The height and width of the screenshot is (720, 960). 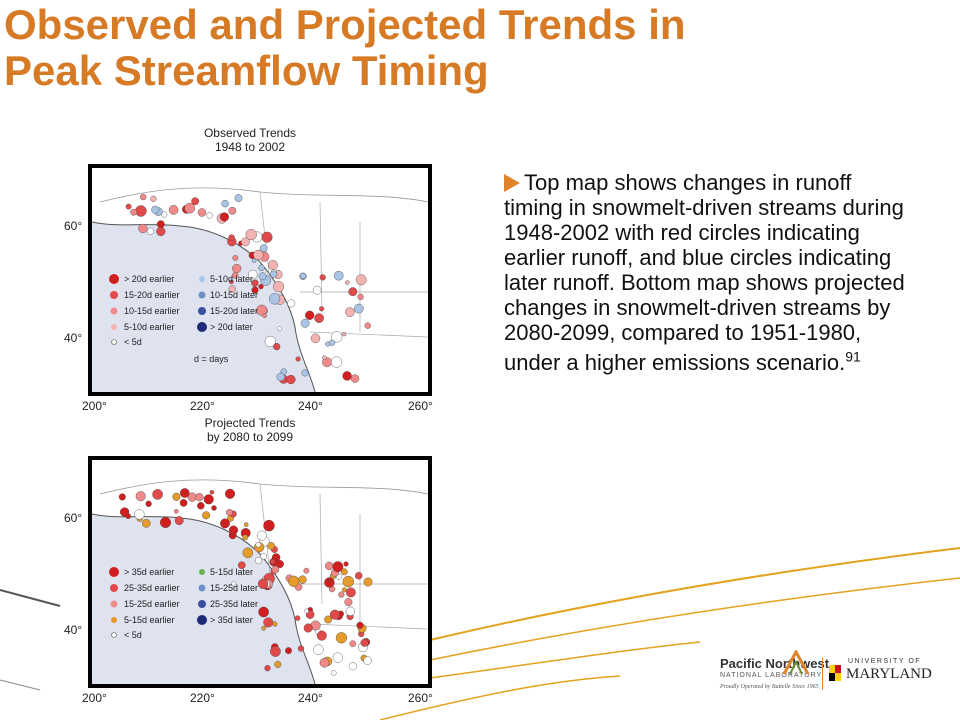 What do you see at coordinates (234, 604) in the screenshot?
I see `legend-label: 25-35d later` at bounding box center [234, 604].